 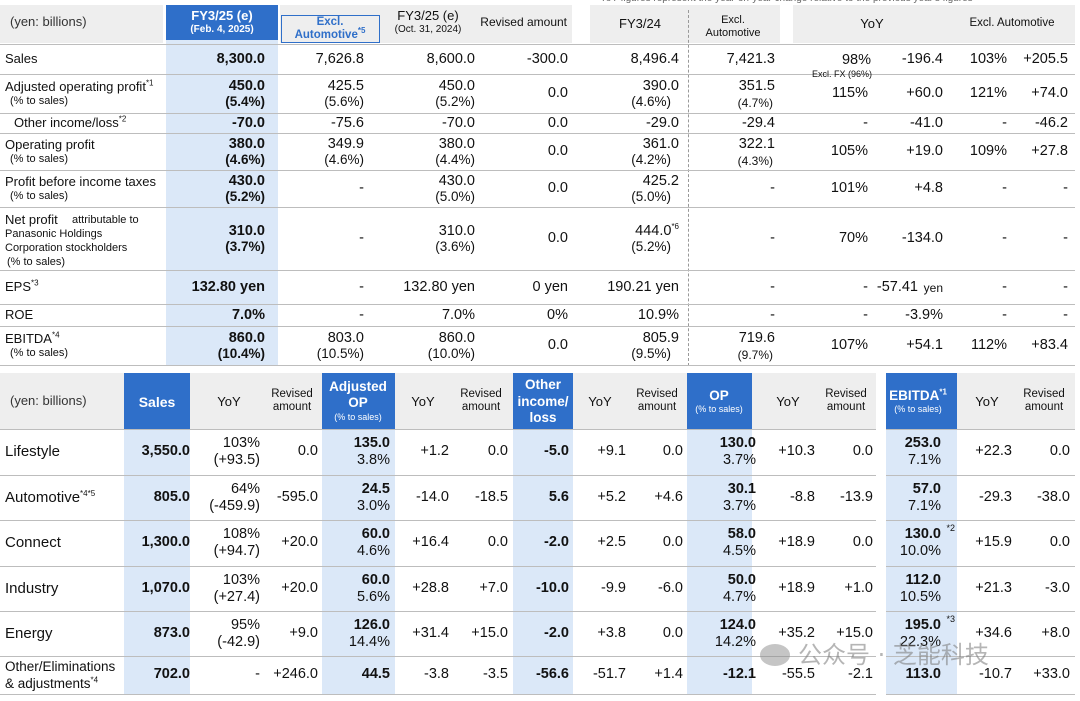 I want to click on adj-op-yoy: +1.2, so click(x=434, y=450).